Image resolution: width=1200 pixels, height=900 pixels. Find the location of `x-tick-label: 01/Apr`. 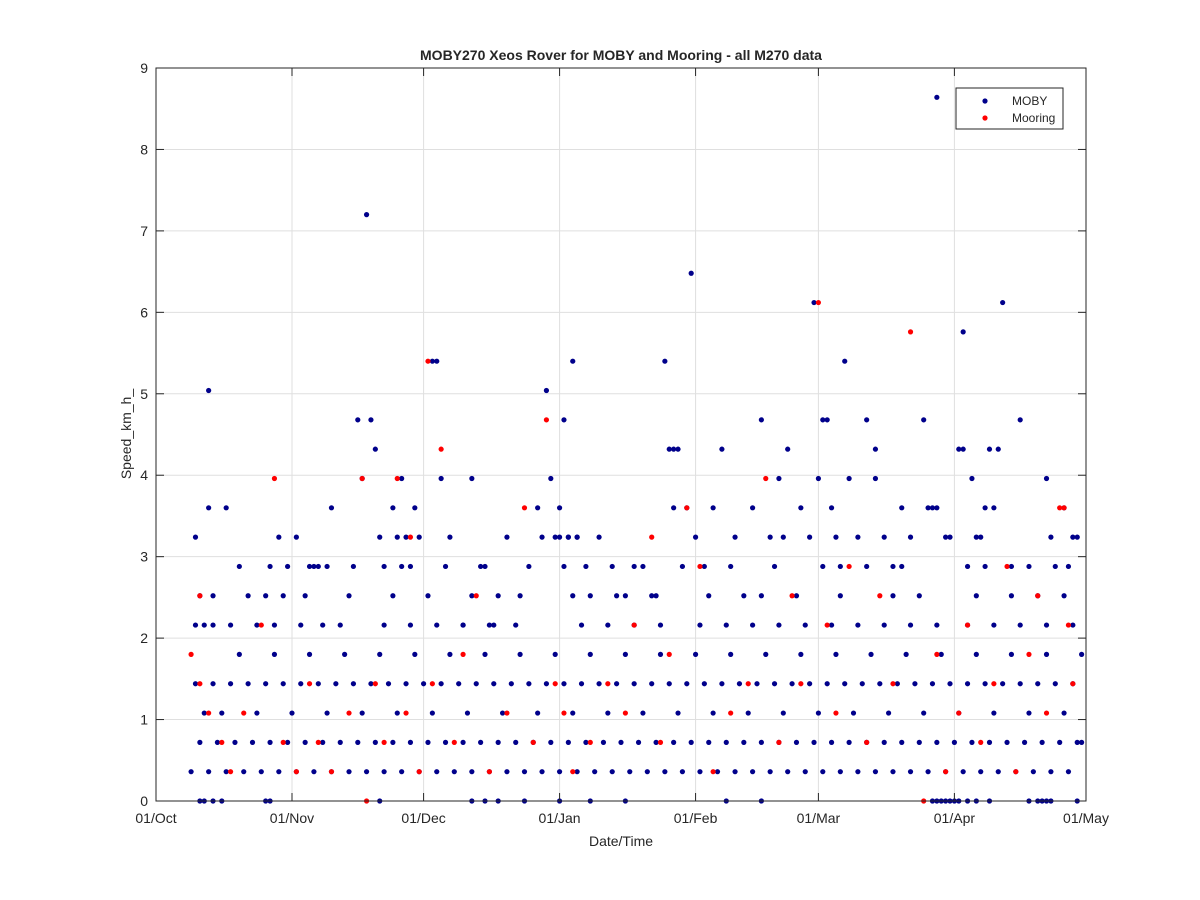

x-tick-label: 01/Apr is located at coordinates (955, 818).